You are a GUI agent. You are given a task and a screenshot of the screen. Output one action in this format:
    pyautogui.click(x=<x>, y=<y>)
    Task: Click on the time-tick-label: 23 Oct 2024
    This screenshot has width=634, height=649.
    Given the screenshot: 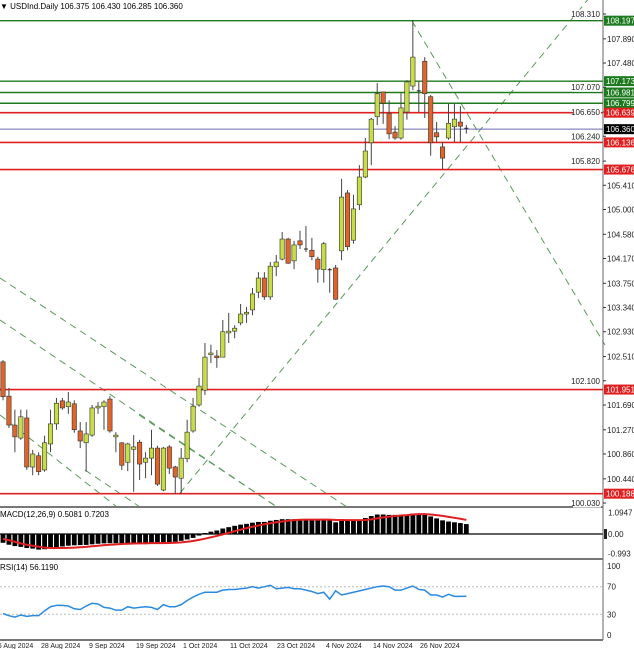 What is the action you would take?
    pyautogui.click(x=296, y=646)
    